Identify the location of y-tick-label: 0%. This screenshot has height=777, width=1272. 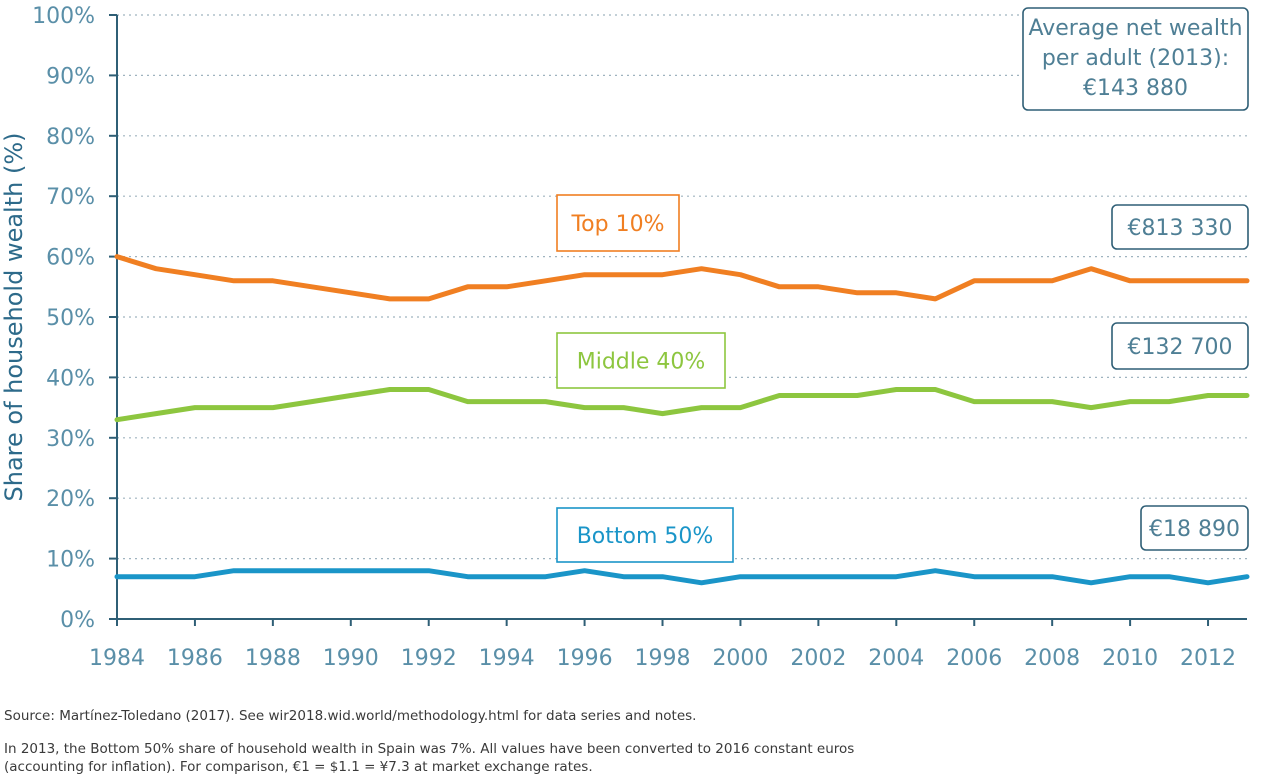
(77, 620).